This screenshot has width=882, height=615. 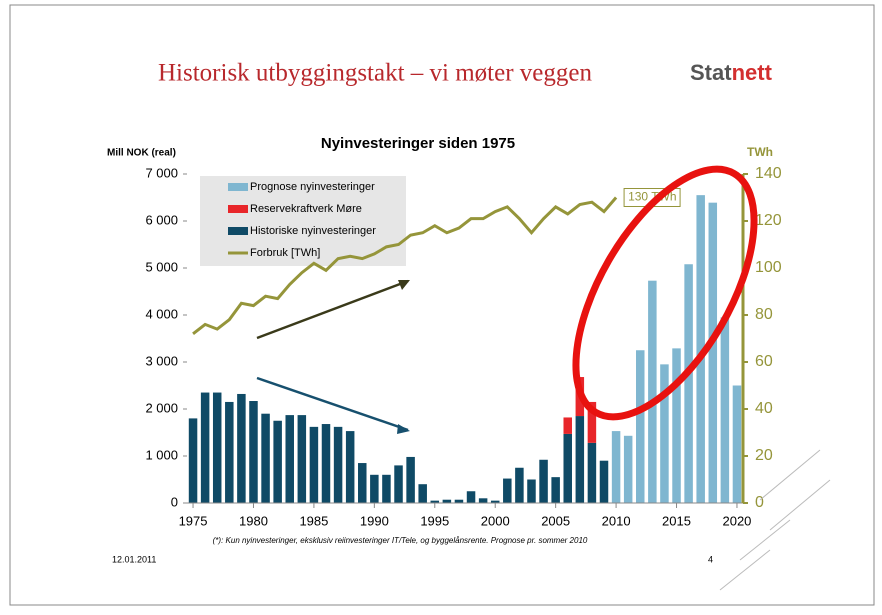 I want to click on legend-label: Prognose nyinvesteringer, so click(x=312, y=187).